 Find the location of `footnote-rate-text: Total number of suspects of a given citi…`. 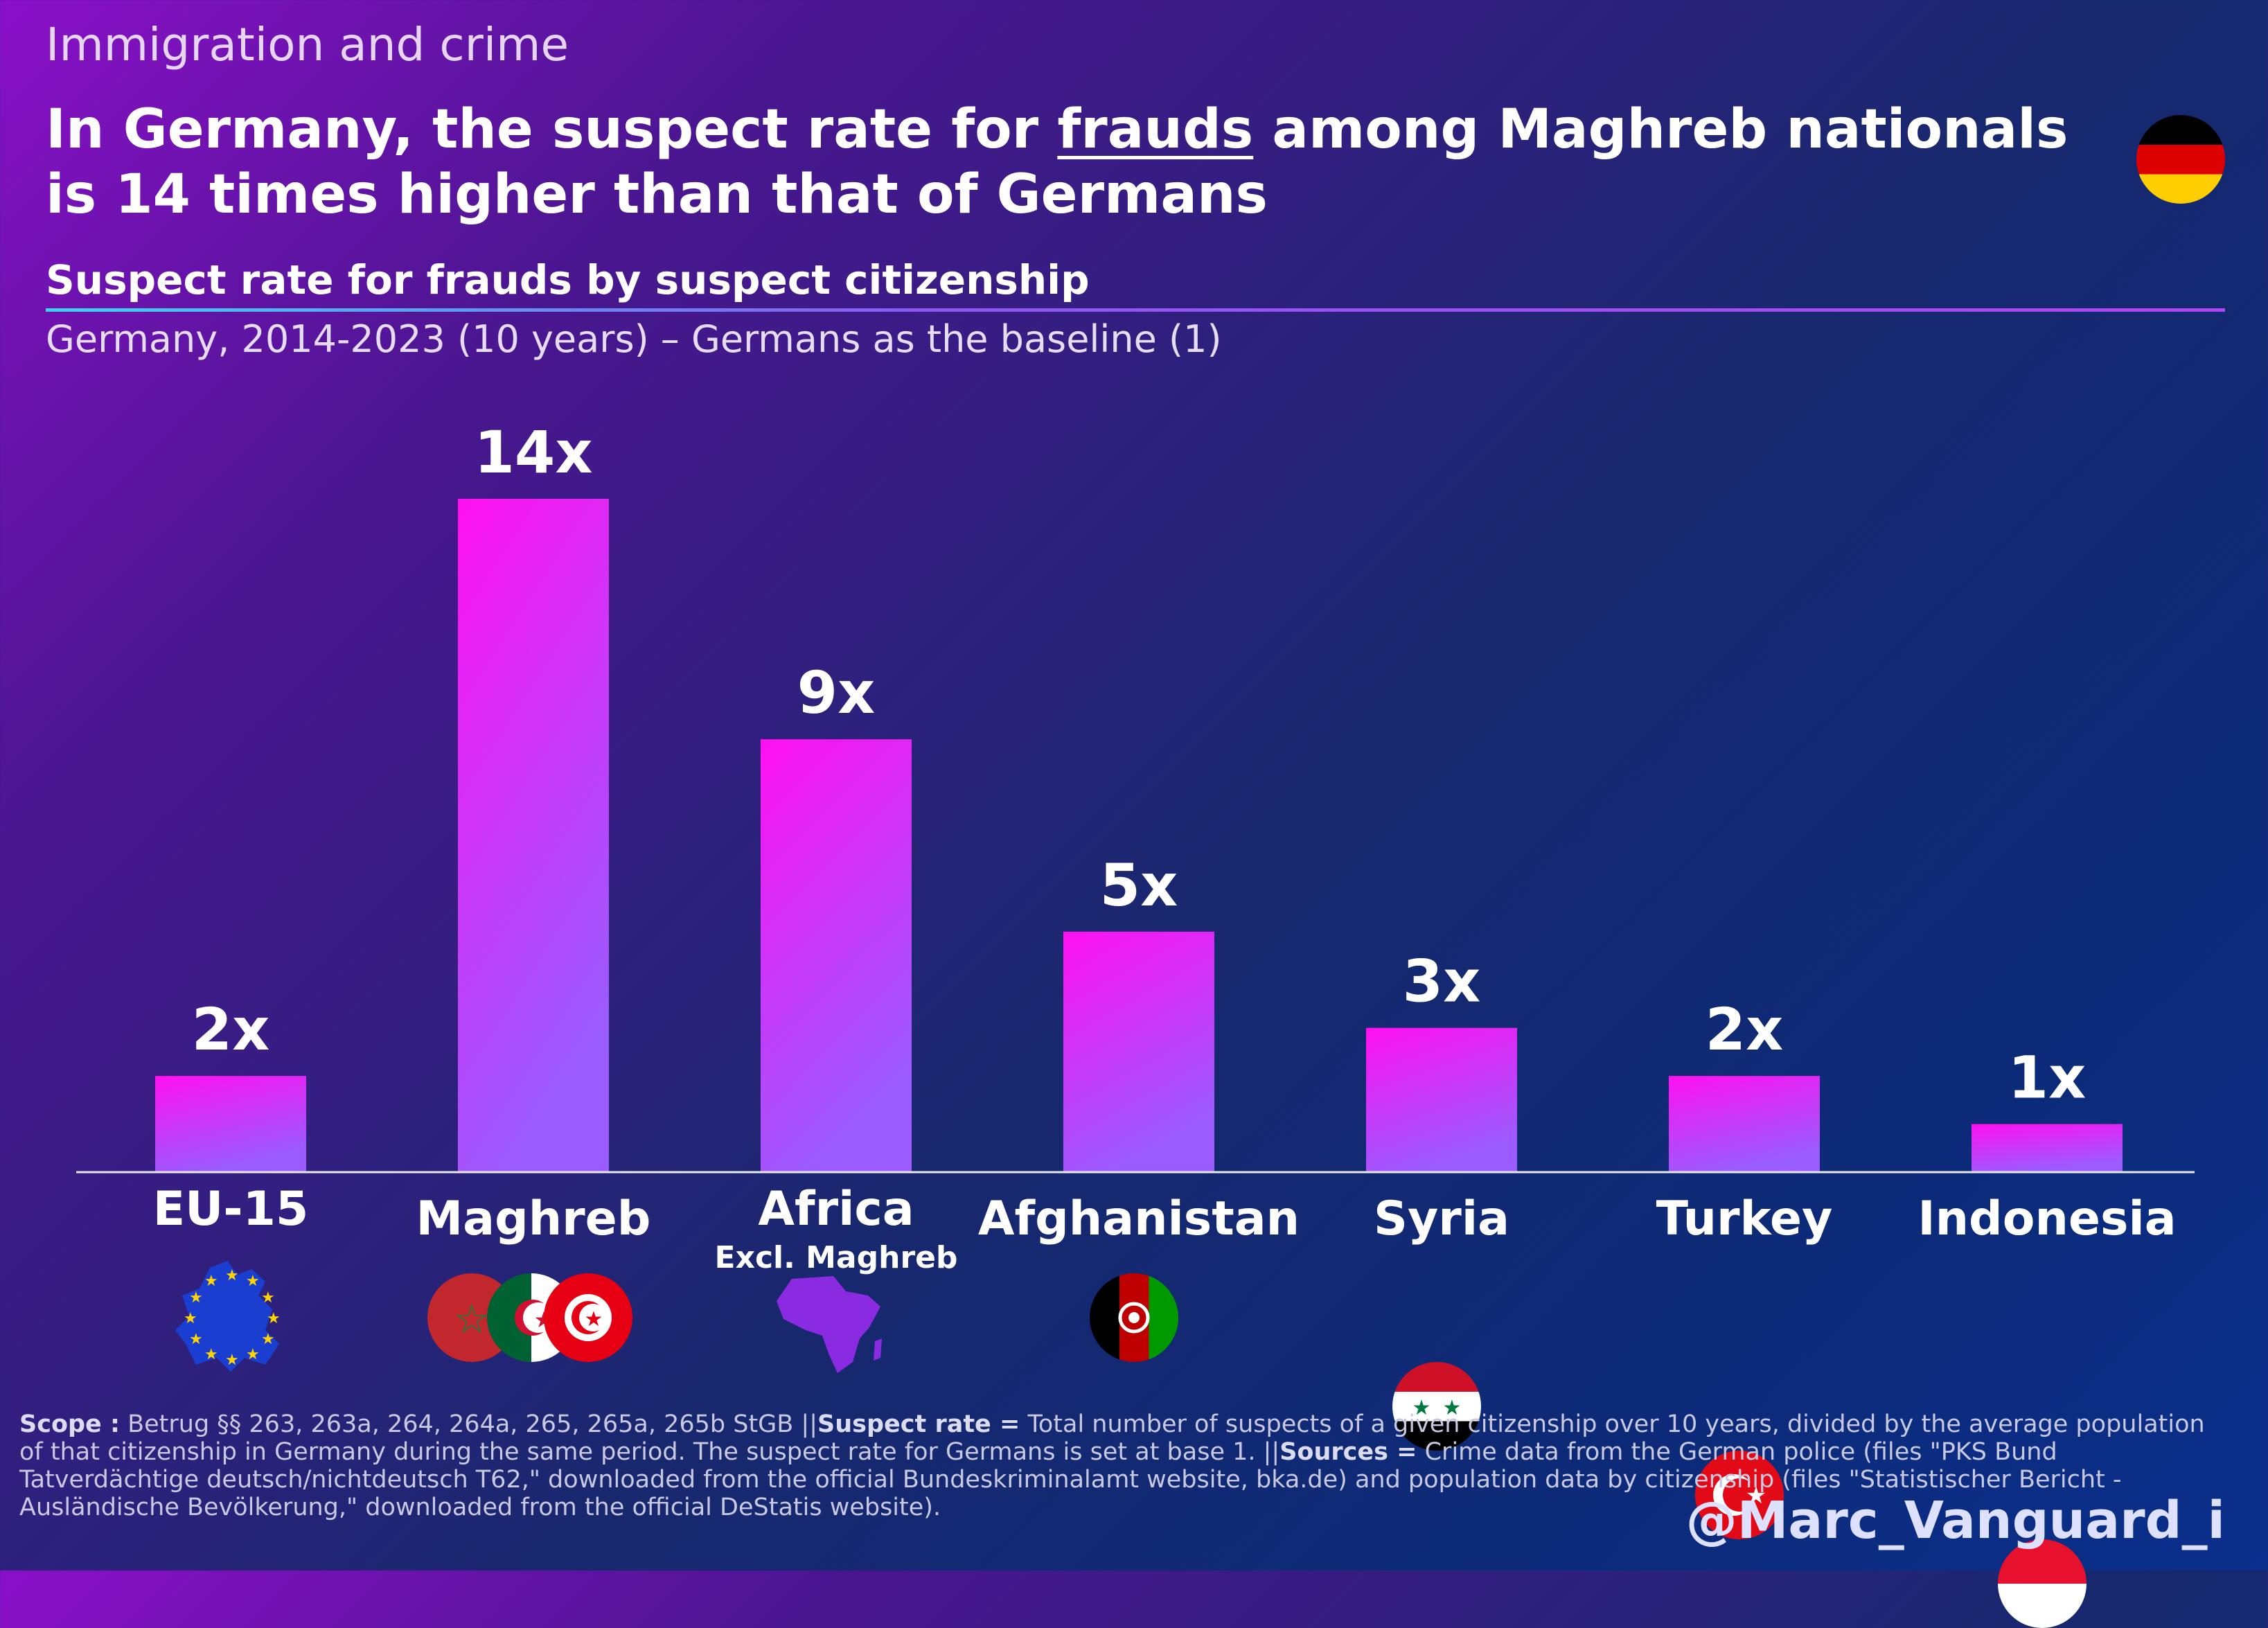

footnote-rate-text: Total number of suspects of a given citi… is located at coordinates (1112, 1438).